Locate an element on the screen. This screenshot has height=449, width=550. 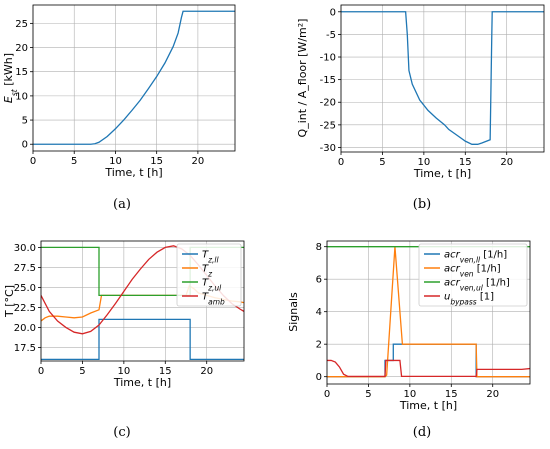
y-axis-label: Est [kWh] is located at coordinates (10, 78).